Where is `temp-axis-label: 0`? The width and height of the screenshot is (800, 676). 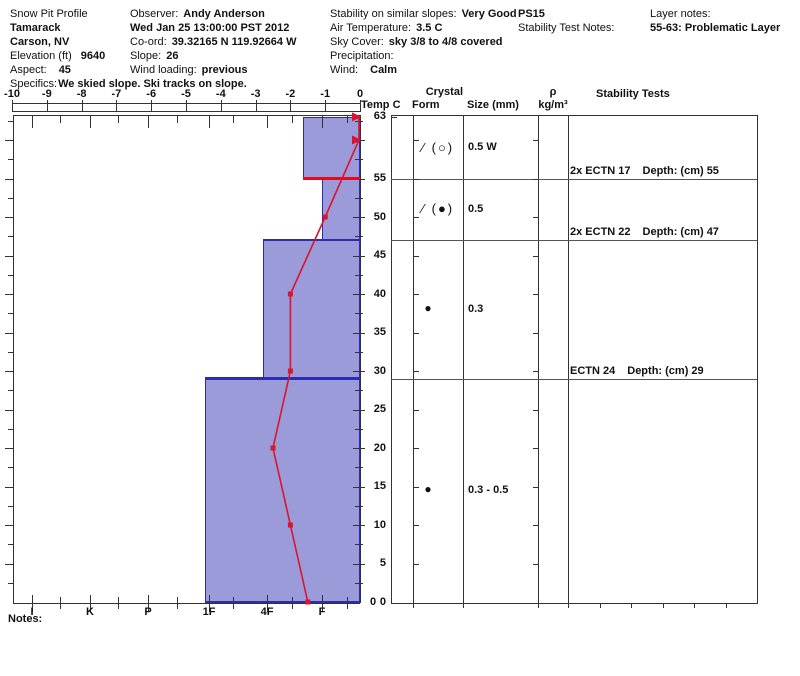
temp-axis-label: 0 is located at coordinates (360, 94).